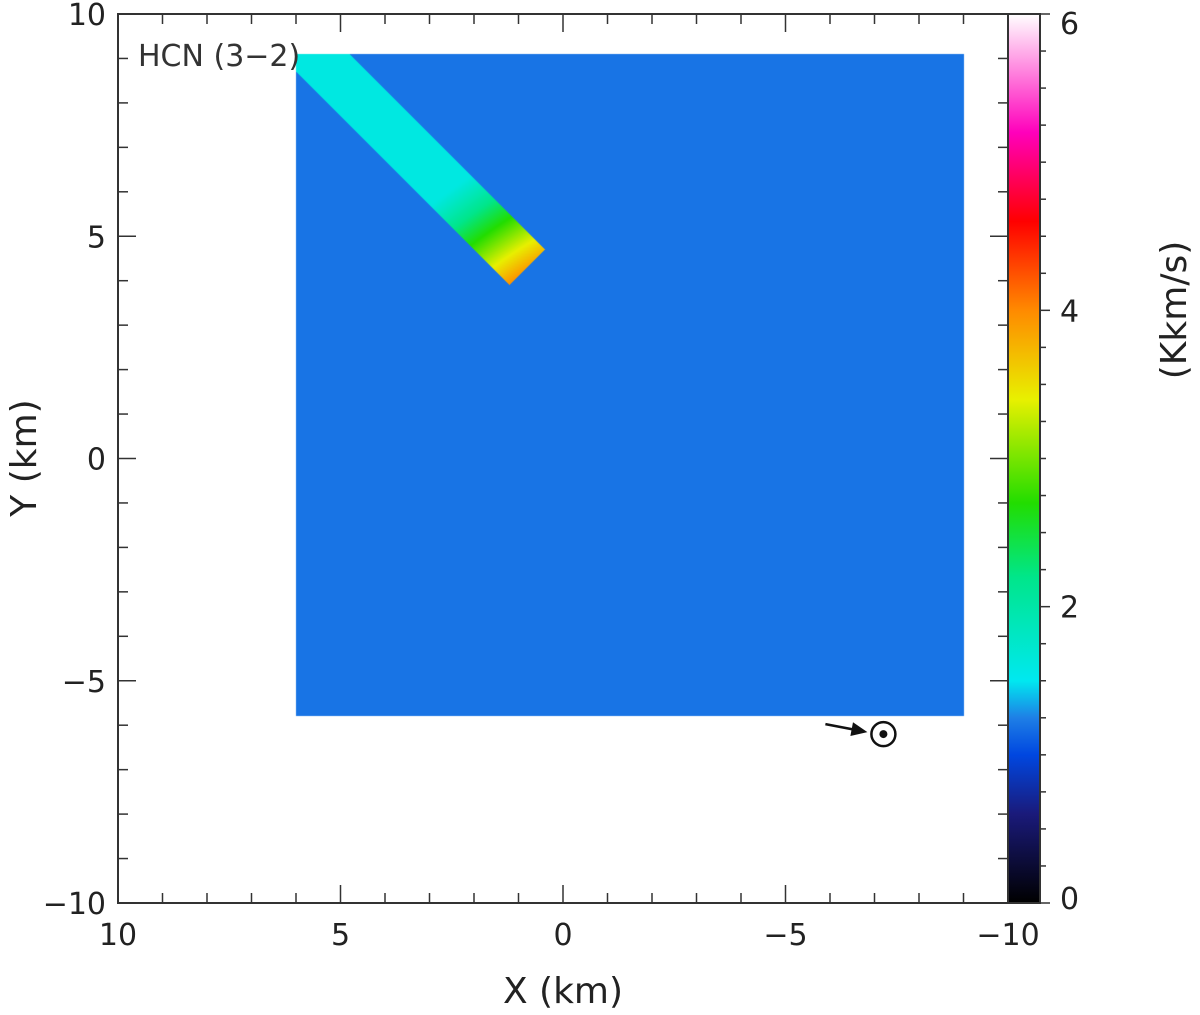  What do you see at coordinates (24, 458) in the screenshot?
I see `y-axis-title: Y (km)` at bounding box center [24, 458].